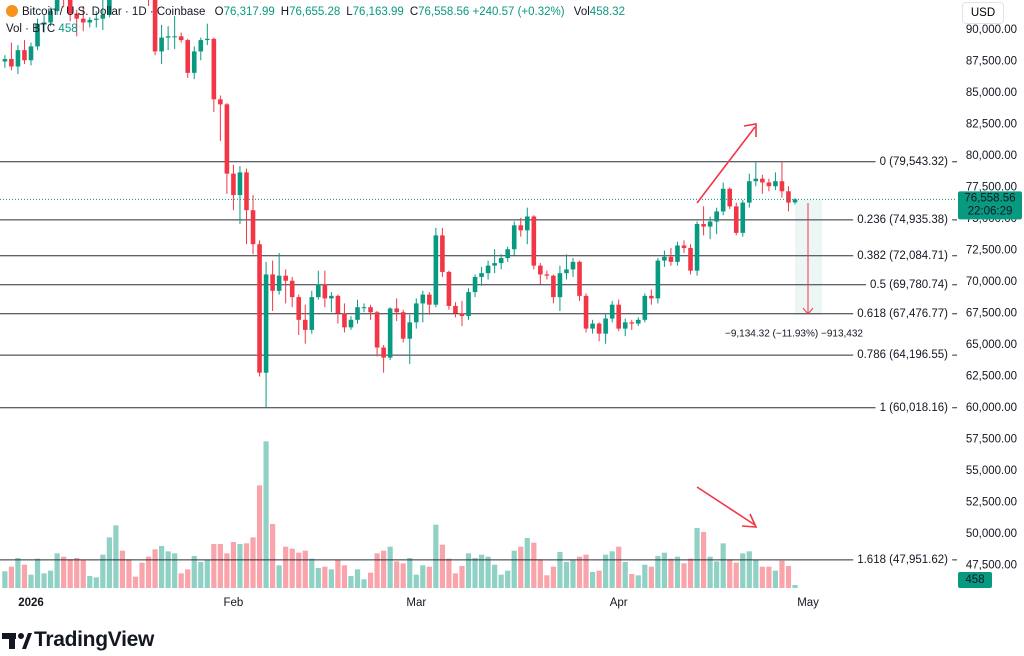 The image size is (1024, 656). I want to click on trend-arrow-up, so click(726, 165).